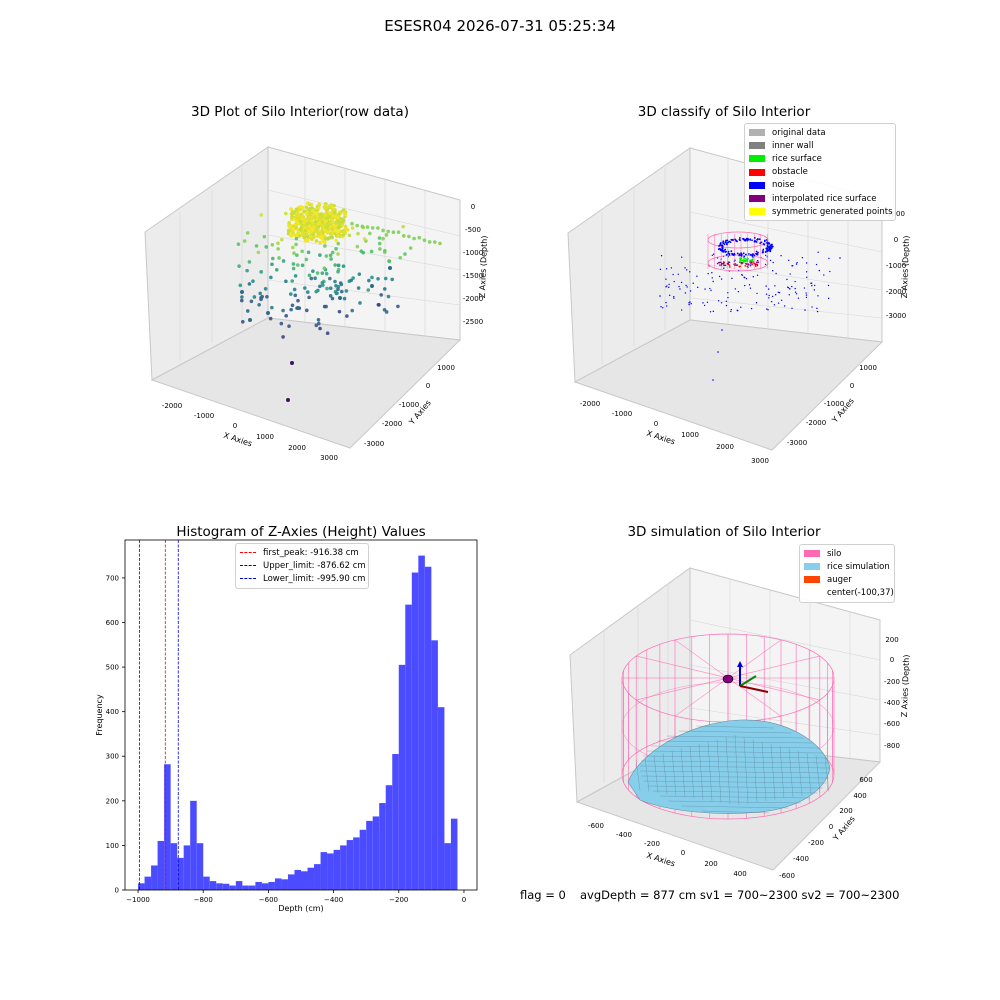  I want to click on auger-arrow-y, so click(748, 681).